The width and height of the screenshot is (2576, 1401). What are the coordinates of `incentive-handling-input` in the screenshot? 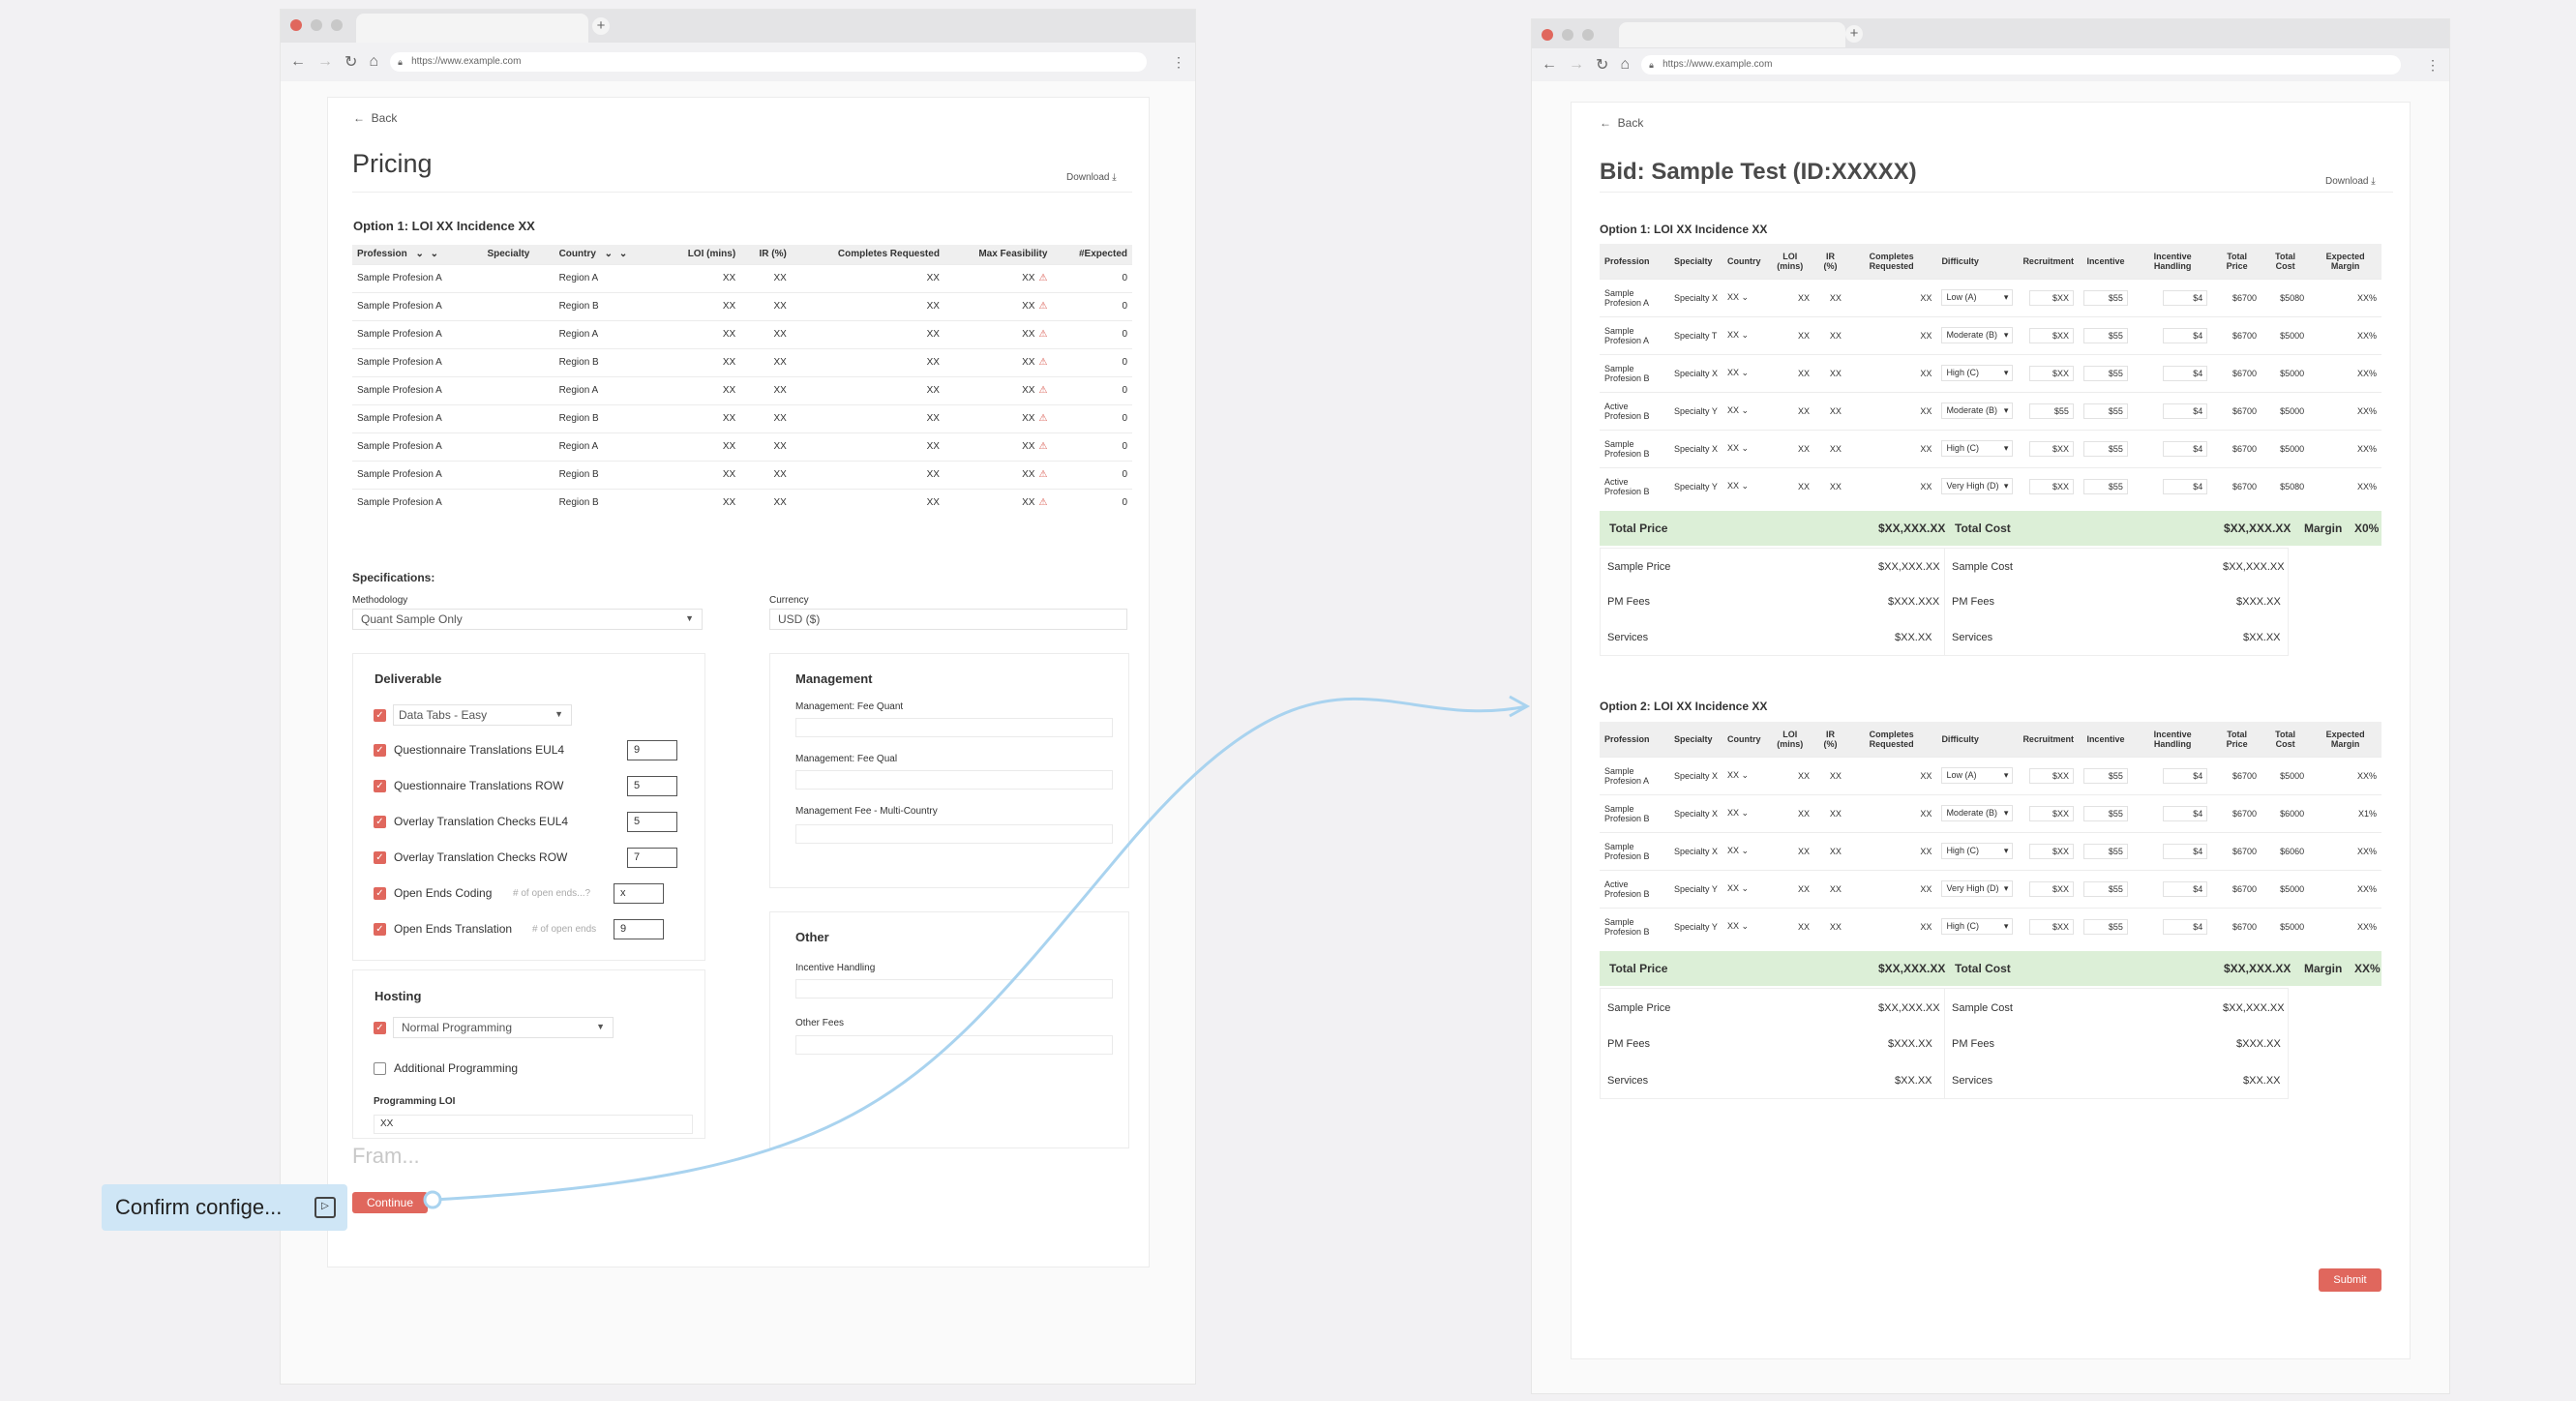 It's located at (954, 989).